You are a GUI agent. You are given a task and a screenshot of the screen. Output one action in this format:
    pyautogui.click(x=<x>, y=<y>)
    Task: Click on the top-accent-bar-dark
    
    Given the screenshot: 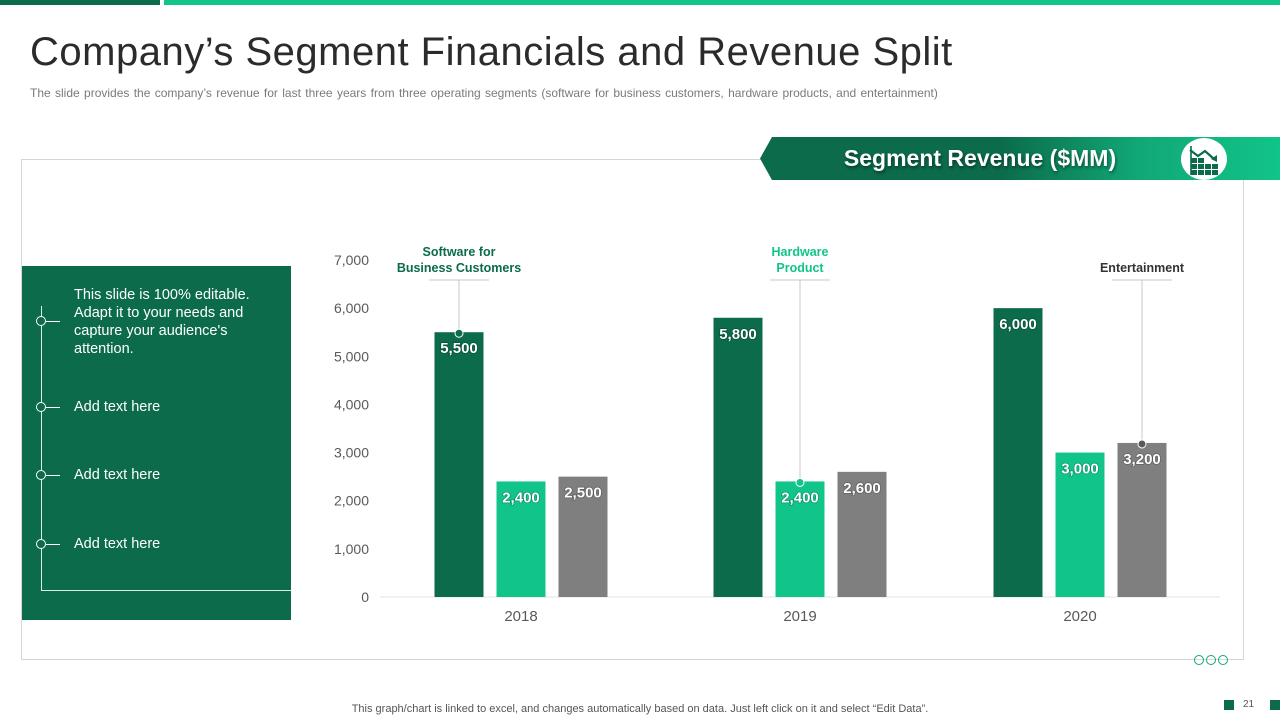 What is the action you would take?
    pyautogui.click(x=80, y=2)
    